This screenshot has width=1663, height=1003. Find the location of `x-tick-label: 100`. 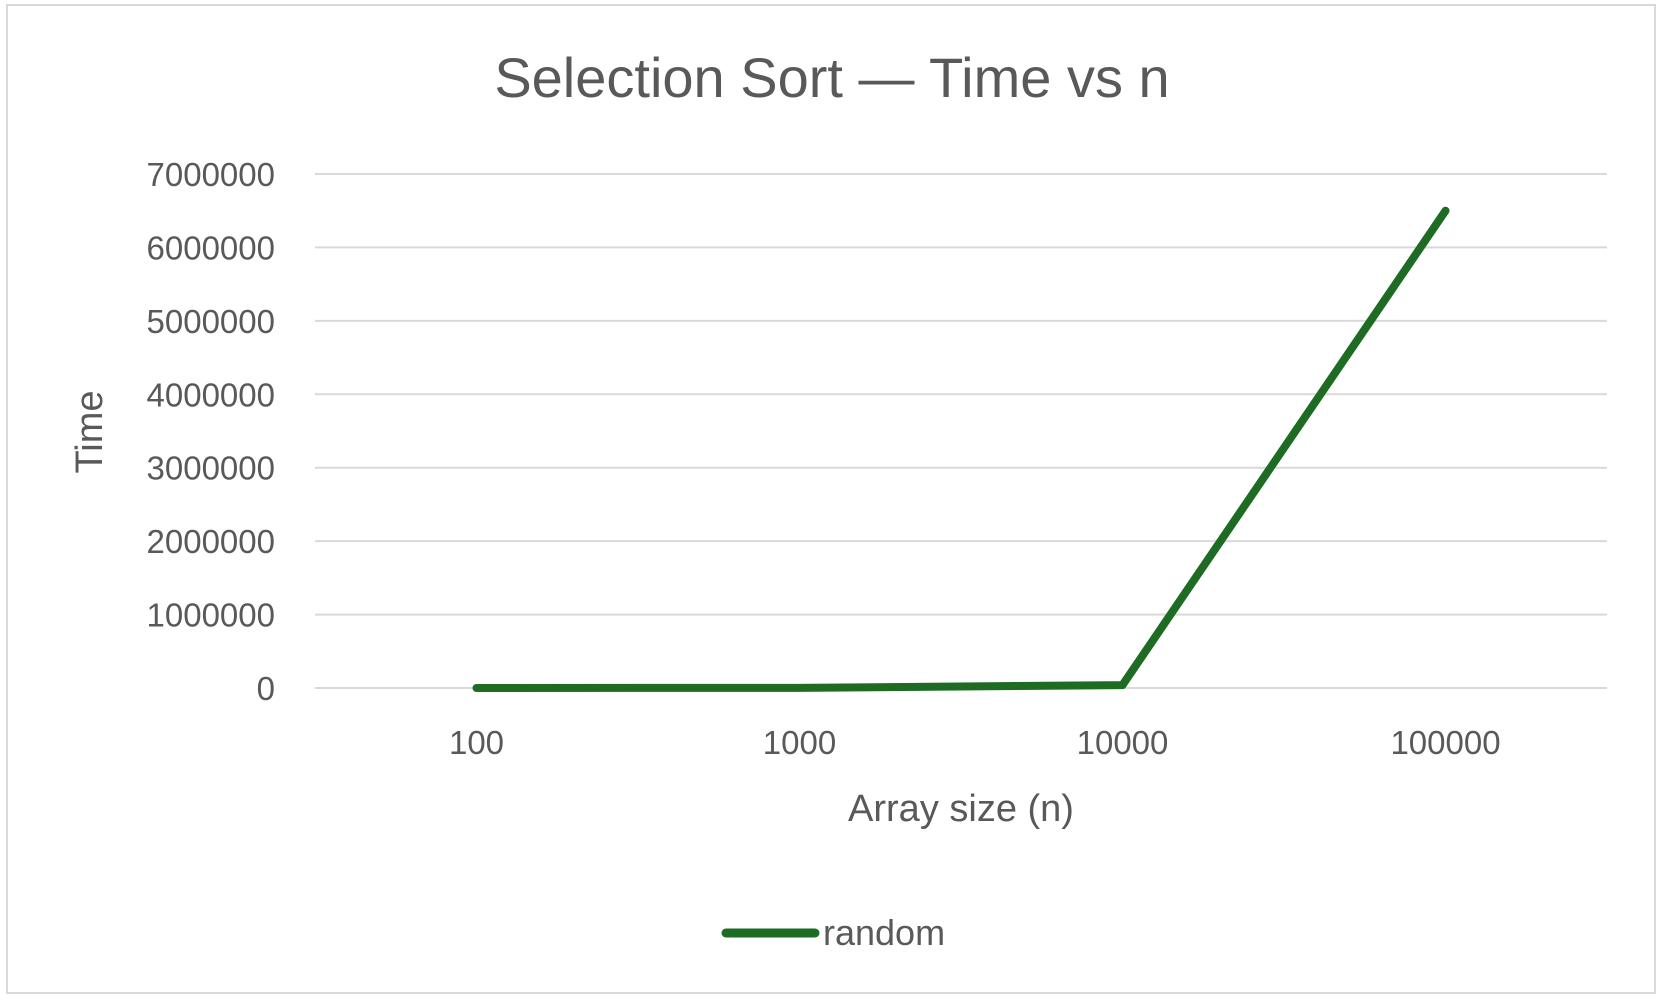

x-tick-label: 100 is located at coordinates (476, 742).